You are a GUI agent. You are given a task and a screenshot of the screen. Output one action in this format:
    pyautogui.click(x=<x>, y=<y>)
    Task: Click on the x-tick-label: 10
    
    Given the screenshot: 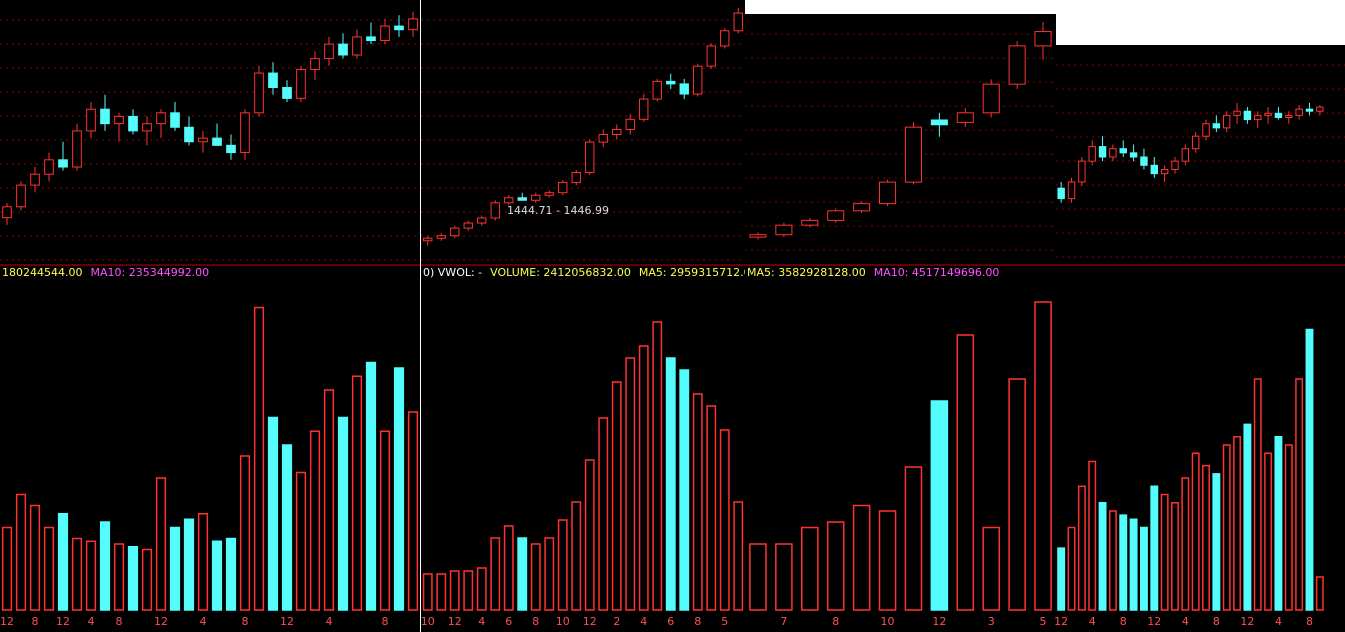 What is the action you would take?
    pyautogui.click(x=563, y=621)
    